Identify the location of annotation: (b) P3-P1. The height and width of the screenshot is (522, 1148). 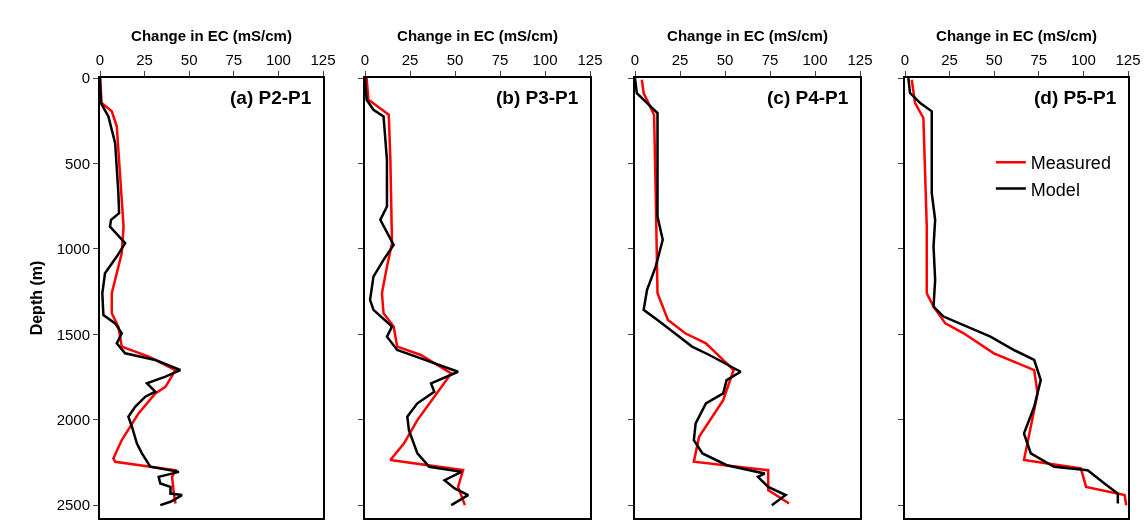
(537, 97).